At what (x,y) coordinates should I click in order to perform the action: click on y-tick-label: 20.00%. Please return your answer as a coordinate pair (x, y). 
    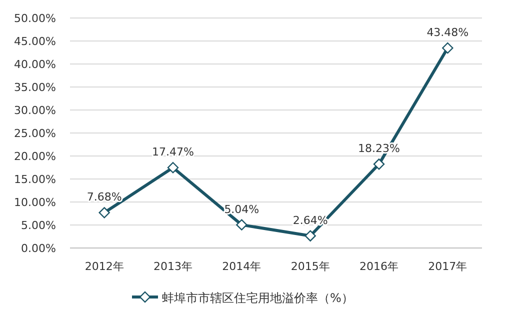
    Looking at the image, I should click on (35, 156).